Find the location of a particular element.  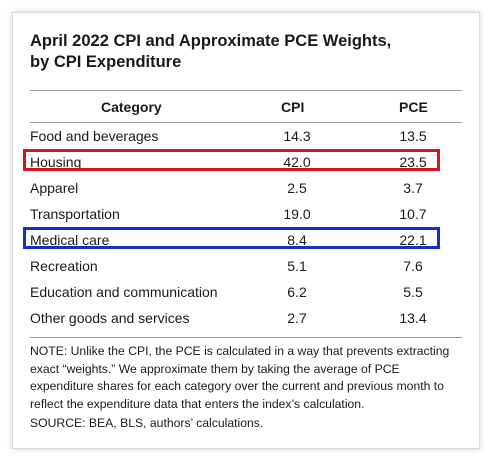

row-category: Education and communication is located at coordinates (124, 292).